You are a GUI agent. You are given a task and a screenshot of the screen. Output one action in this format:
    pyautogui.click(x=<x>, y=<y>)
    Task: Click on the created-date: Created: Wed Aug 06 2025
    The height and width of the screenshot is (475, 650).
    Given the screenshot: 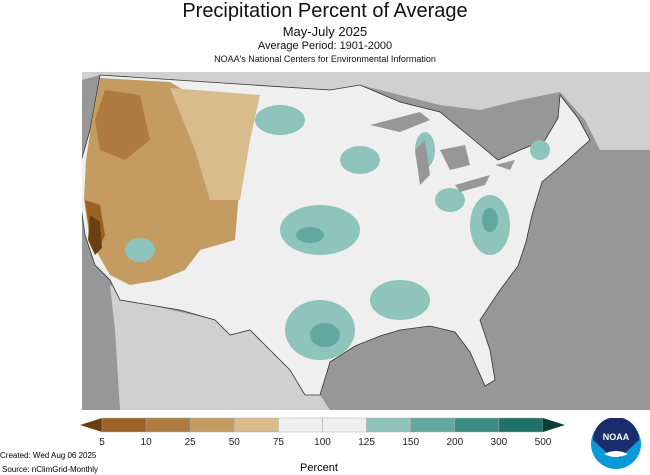 What is the action you would take?
    pyautogui.click(x=48, y=455)
    